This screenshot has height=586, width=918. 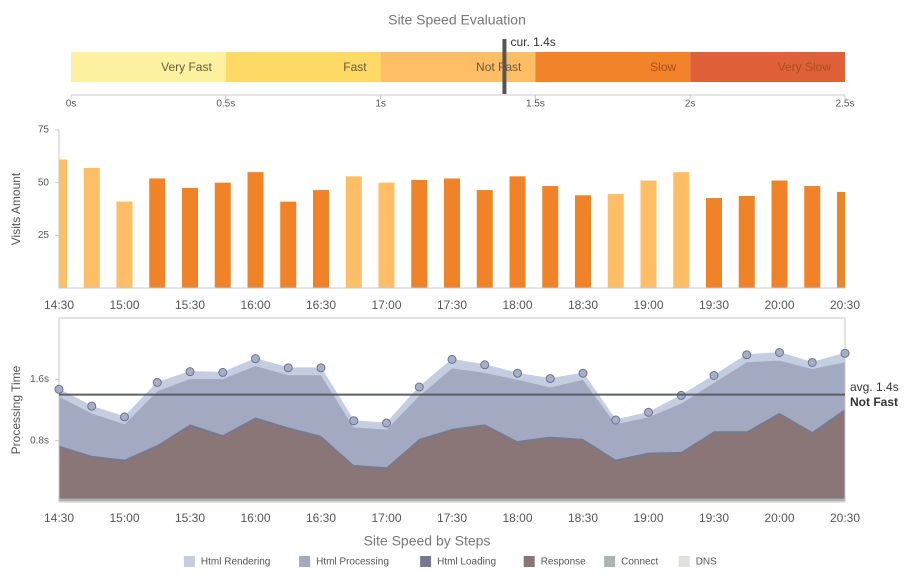 I want to click on legend-label: Html Loading, so click(x=466, y=562).